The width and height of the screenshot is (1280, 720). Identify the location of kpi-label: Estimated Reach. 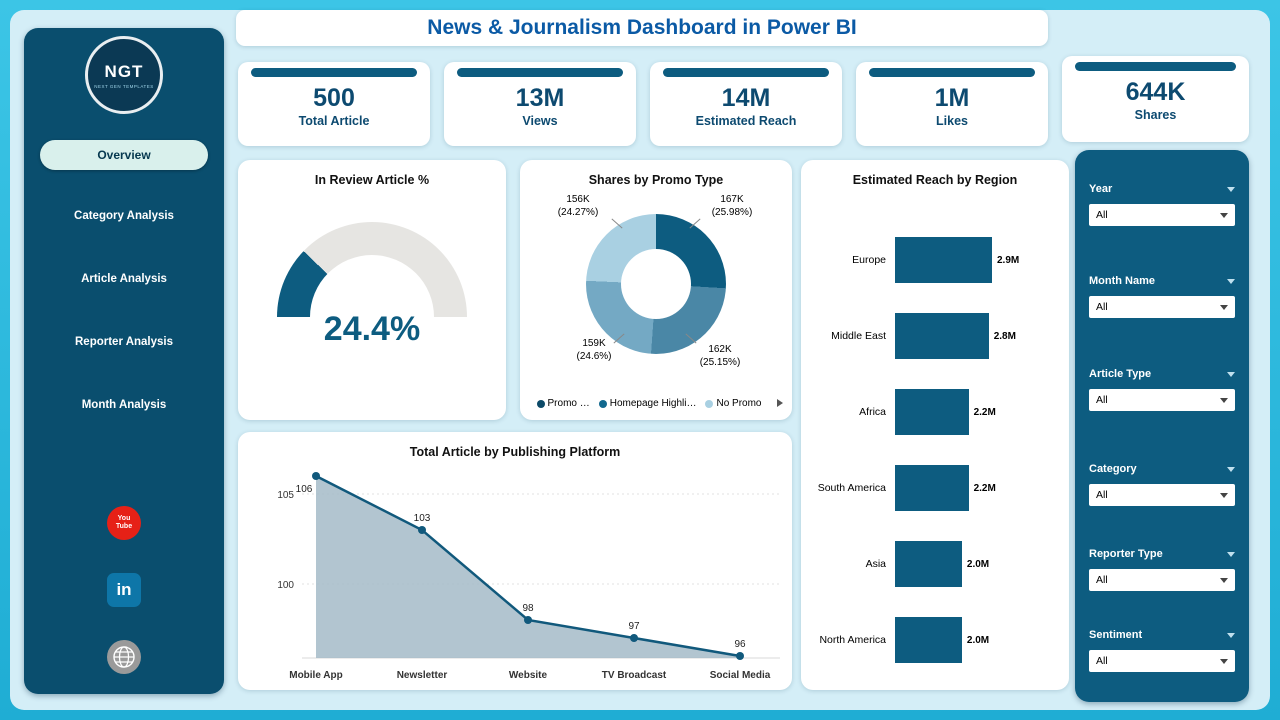
(746, 120).